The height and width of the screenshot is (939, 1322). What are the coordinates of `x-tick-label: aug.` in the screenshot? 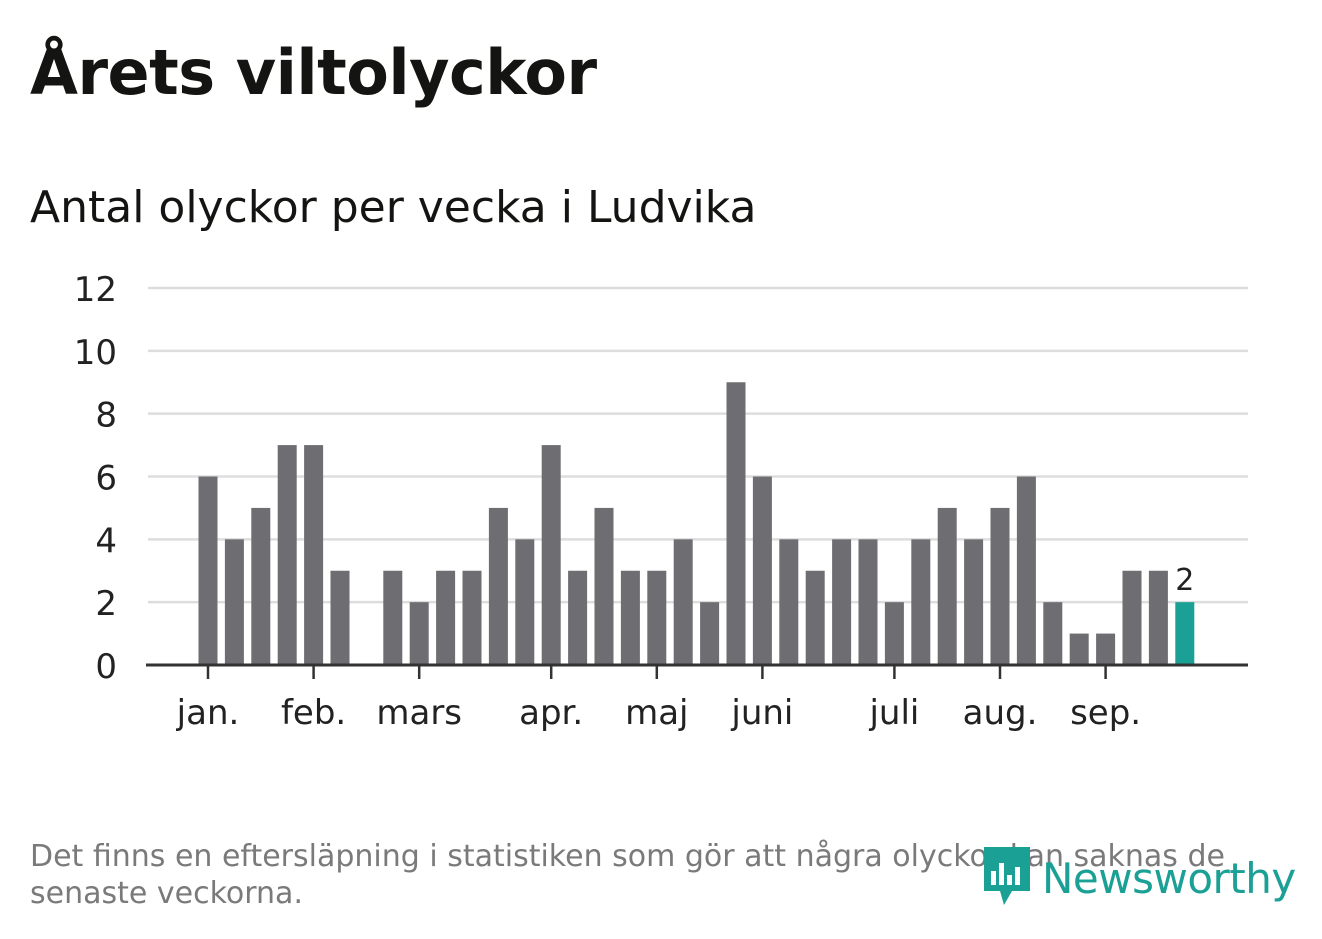 It's located at (1000, 713).